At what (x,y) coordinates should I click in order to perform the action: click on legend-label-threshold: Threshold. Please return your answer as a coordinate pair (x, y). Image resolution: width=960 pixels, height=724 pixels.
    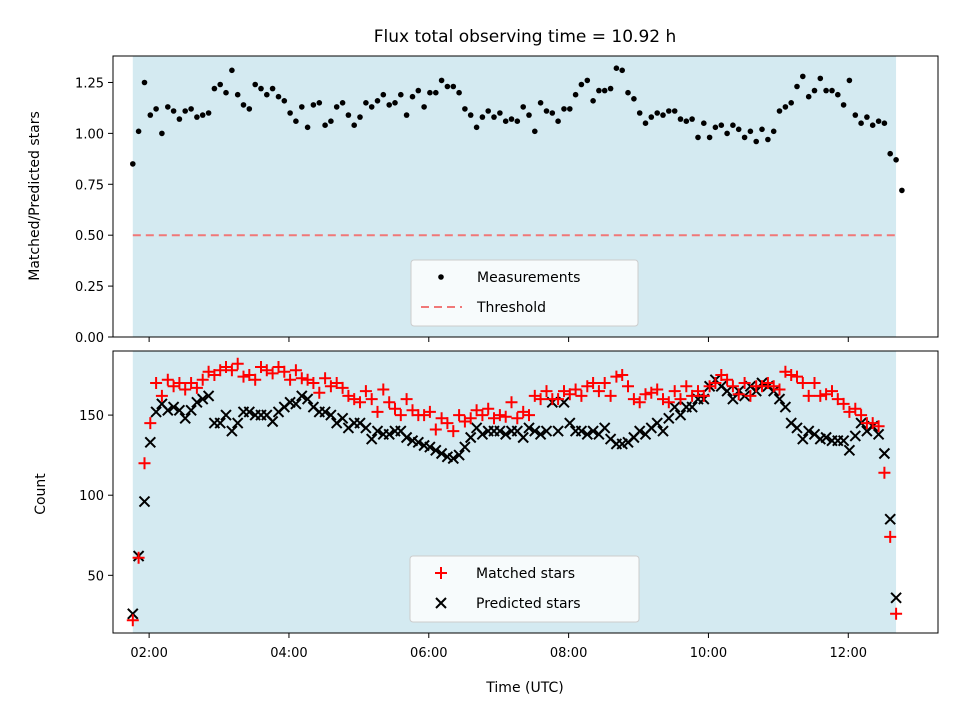
    Looking at the image, I should click on (511, 308).